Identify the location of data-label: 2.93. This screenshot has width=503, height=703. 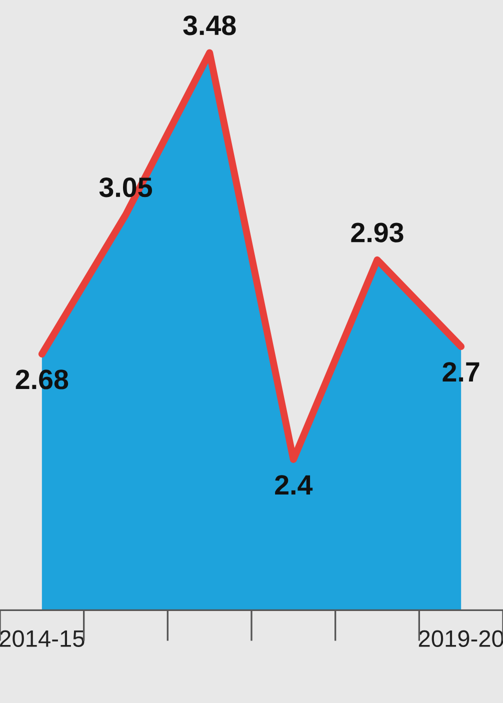
(377, 232).